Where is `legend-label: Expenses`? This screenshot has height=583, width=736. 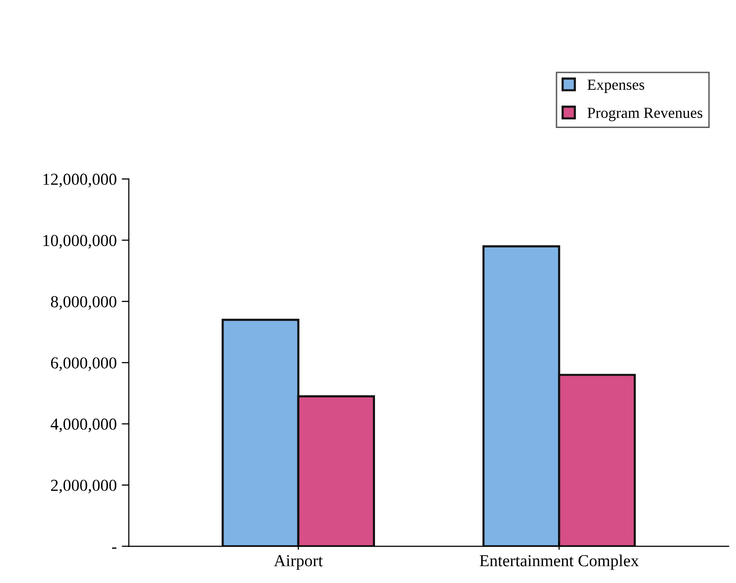 legend-label: Expenses is located at coordinates (616, 86).